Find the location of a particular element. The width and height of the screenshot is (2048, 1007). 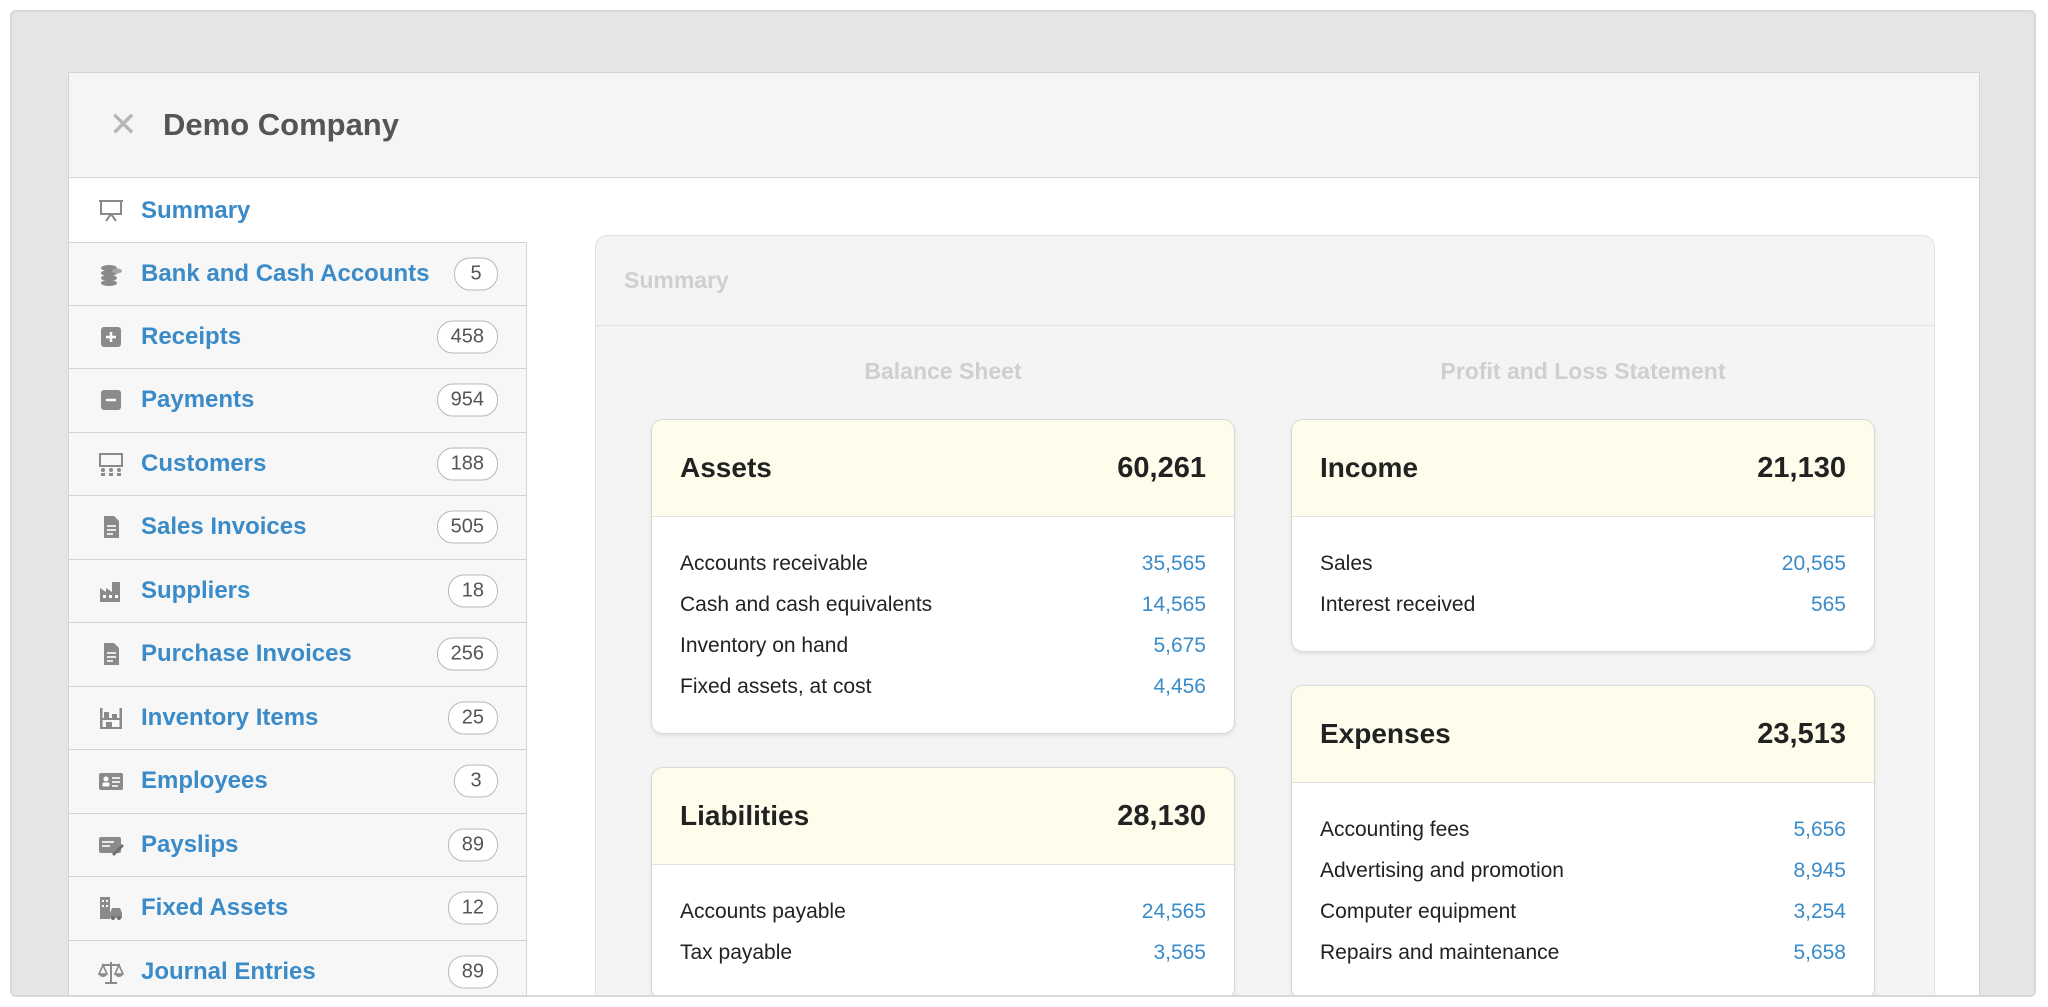

sidebar-item-label: Payslips is located at coordinates (190, 844).